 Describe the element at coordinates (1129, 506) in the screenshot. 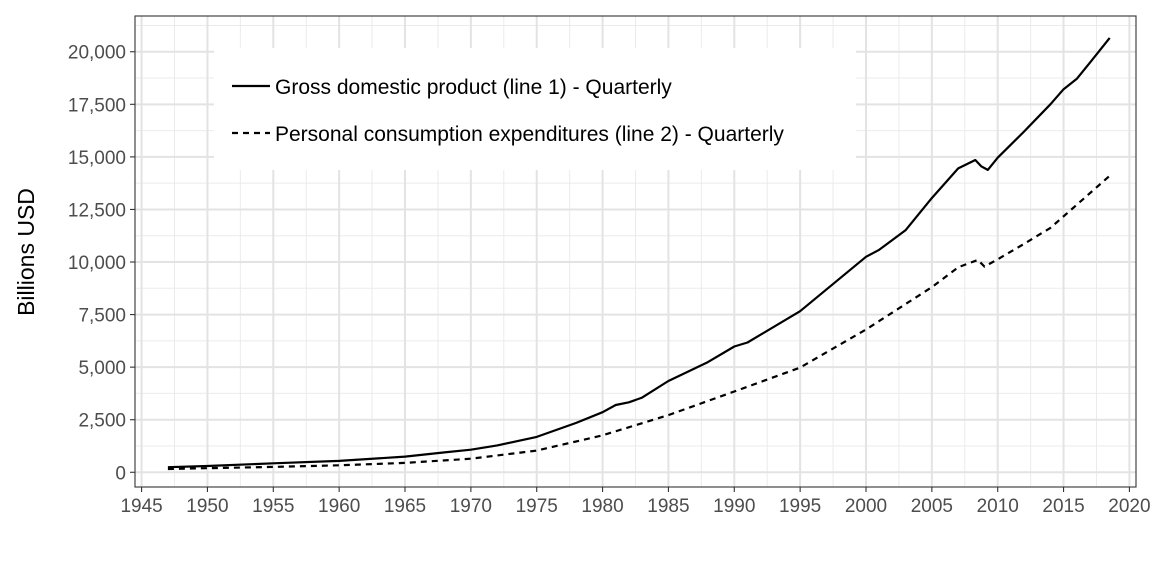

I see `x-tick-label: 2020` at that location.